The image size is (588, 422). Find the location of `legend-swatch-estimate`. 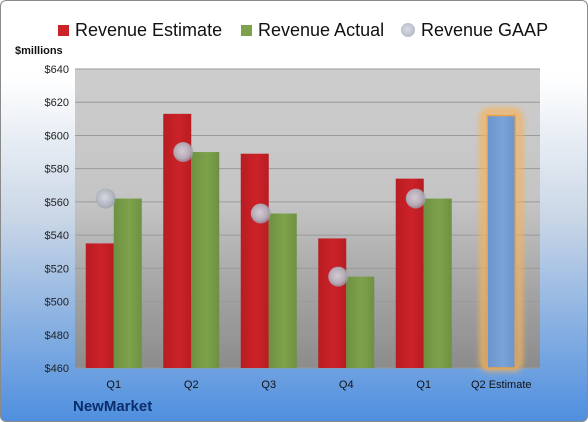

legend-swatch-estimate is located at coordinates (63, 30).